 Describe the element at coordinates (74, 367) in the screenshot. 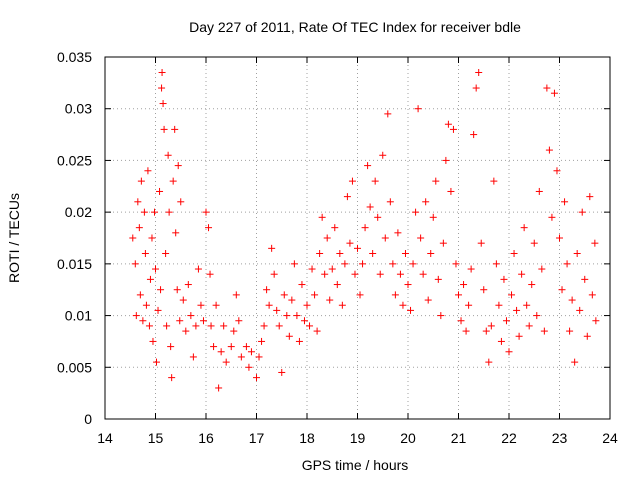

I see `y-tick-label: 0.005` at that location.